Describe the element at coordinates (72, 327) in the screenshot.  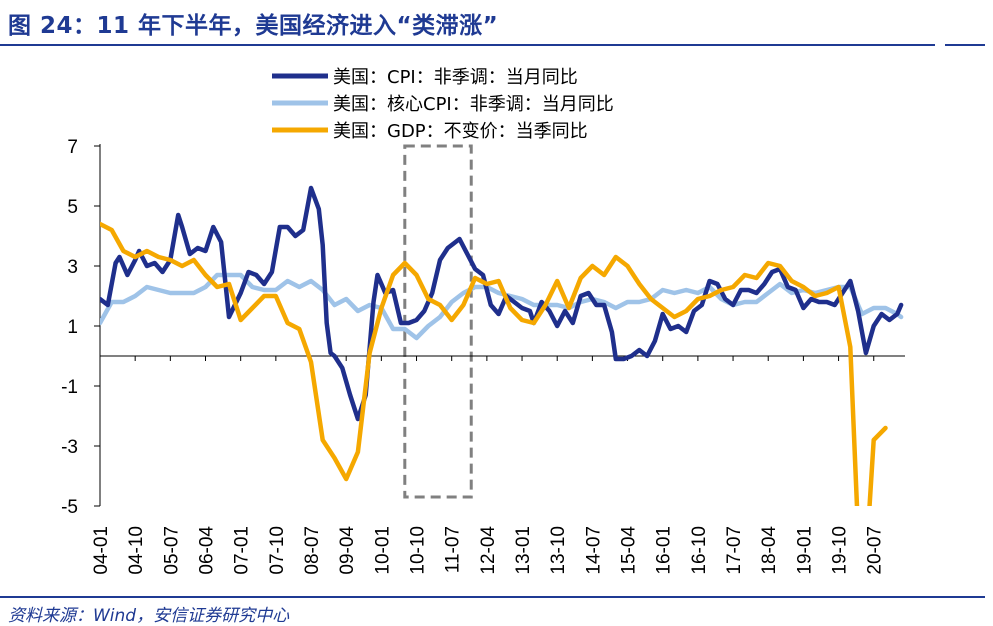
I see `y-tick-label-3: 1` at that location.